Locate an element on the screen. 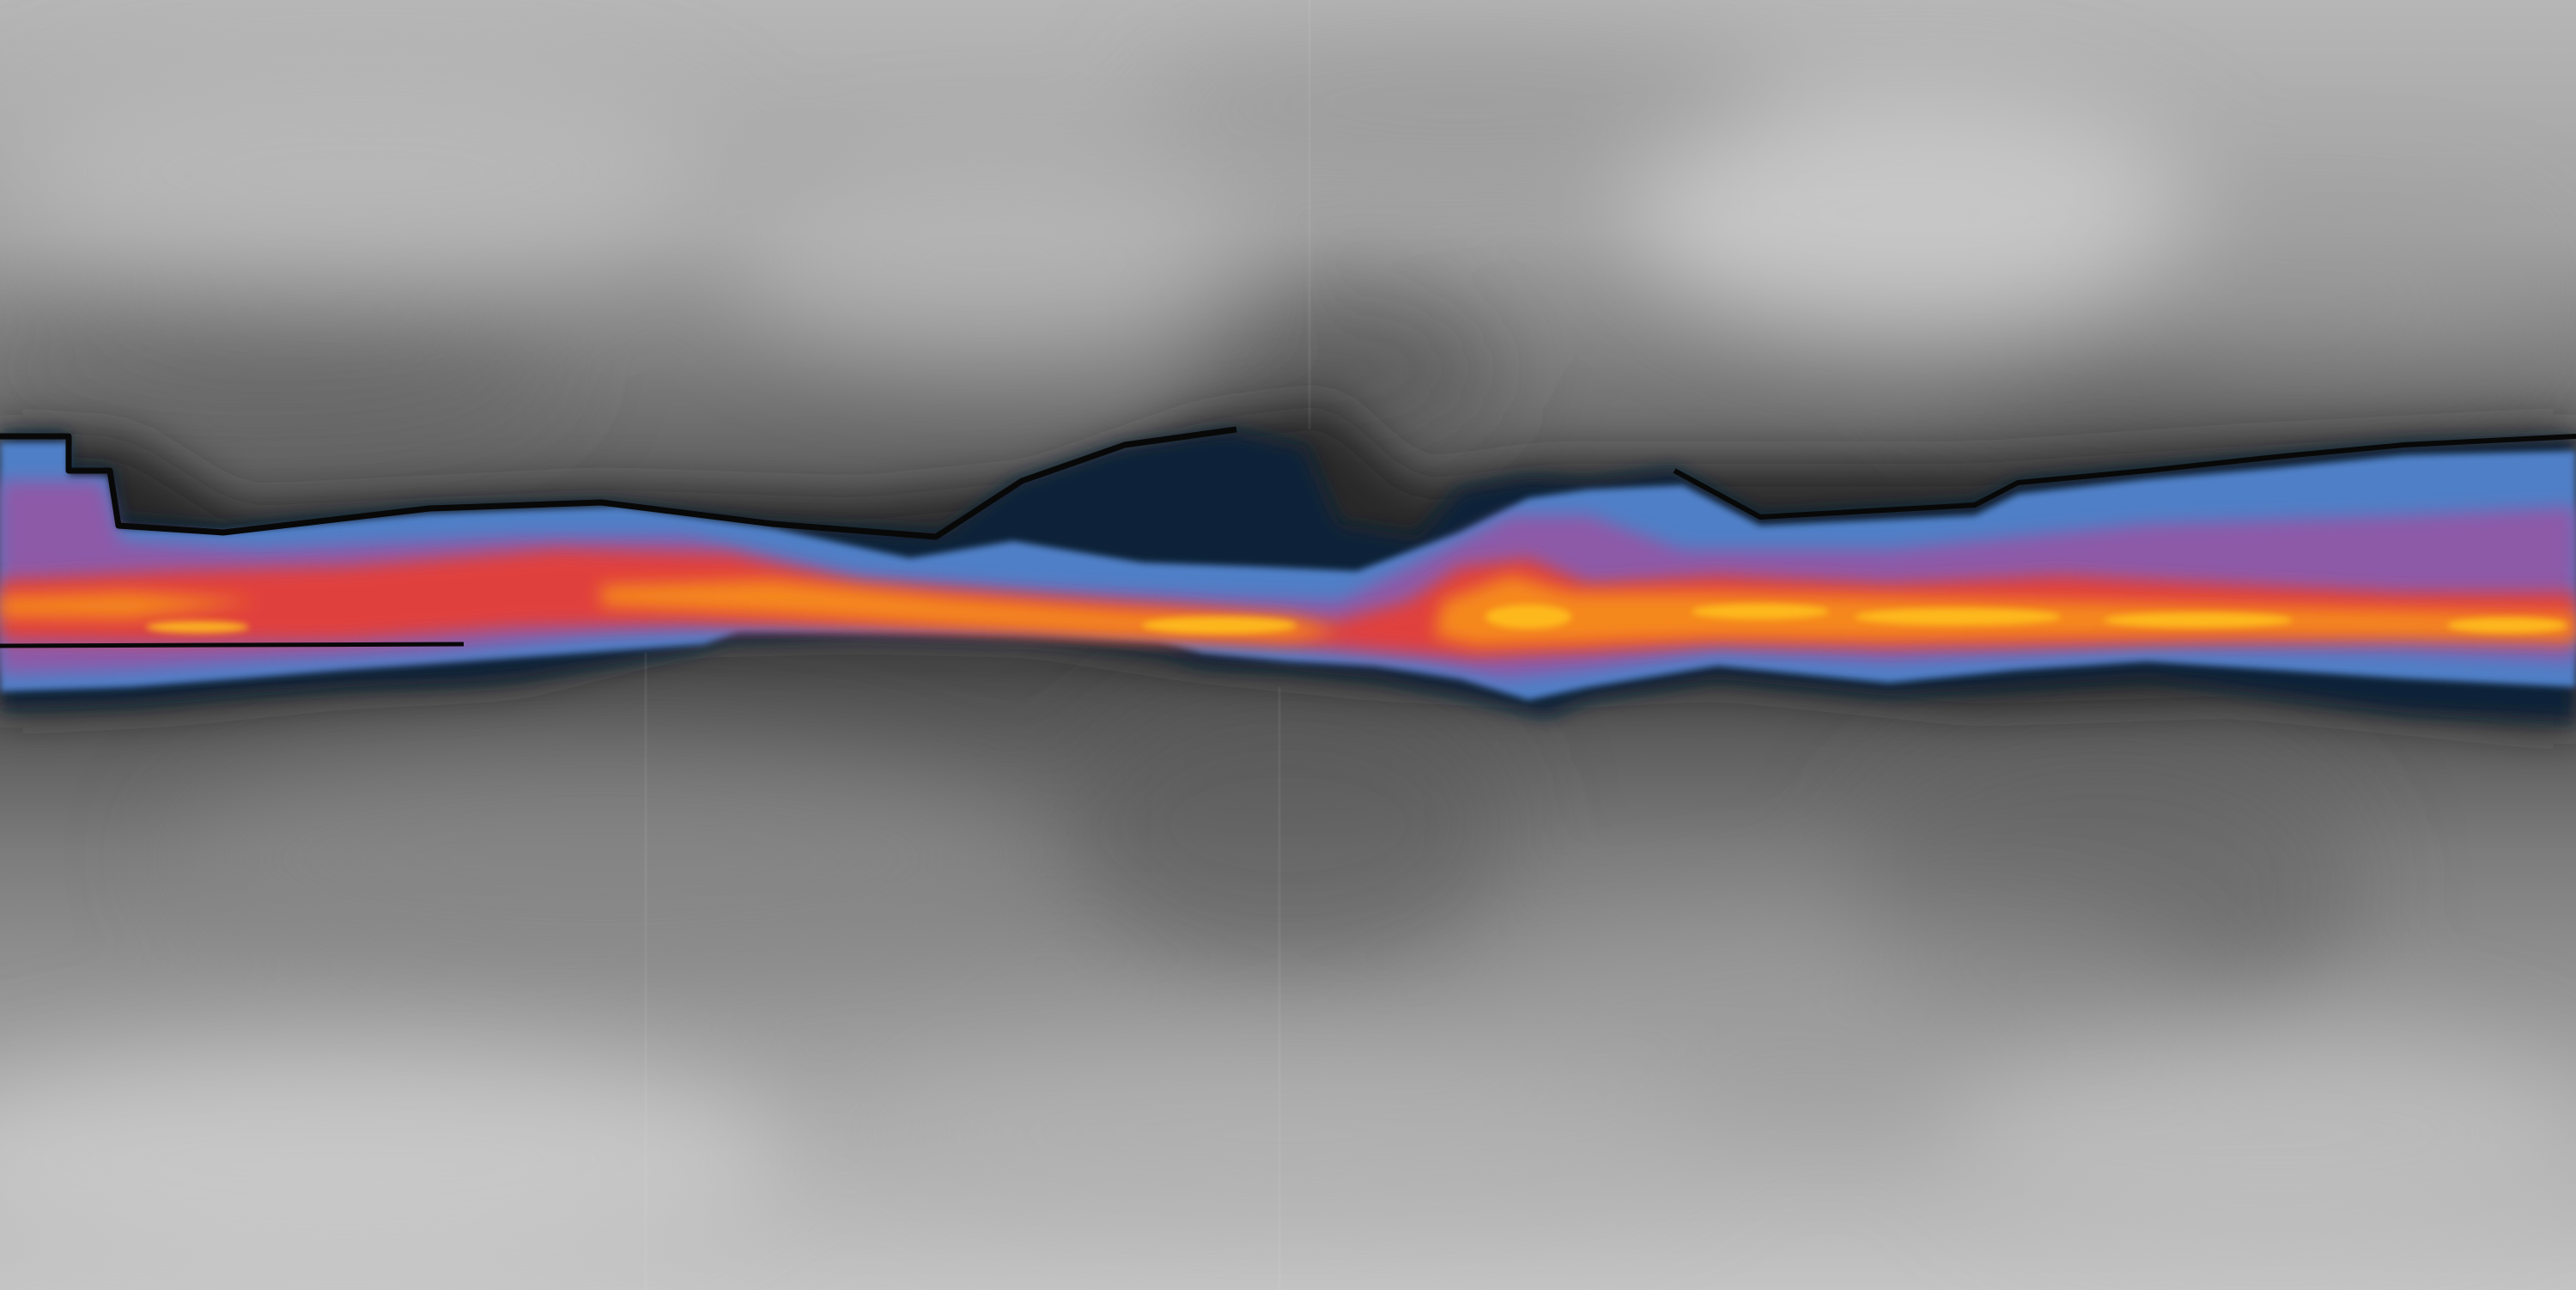  band-orange is located at coordinates (1288, 610).